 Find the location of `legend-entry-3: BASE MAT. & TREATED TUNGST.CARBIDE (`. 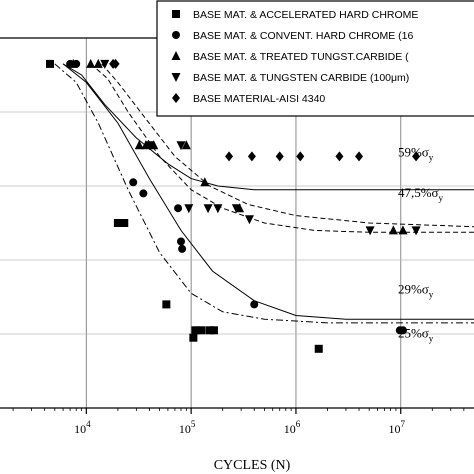

legend-entry-3: BASE MAT. & TREATED TUNGST.CARBIDE ( is located at coordinates (301, 57).